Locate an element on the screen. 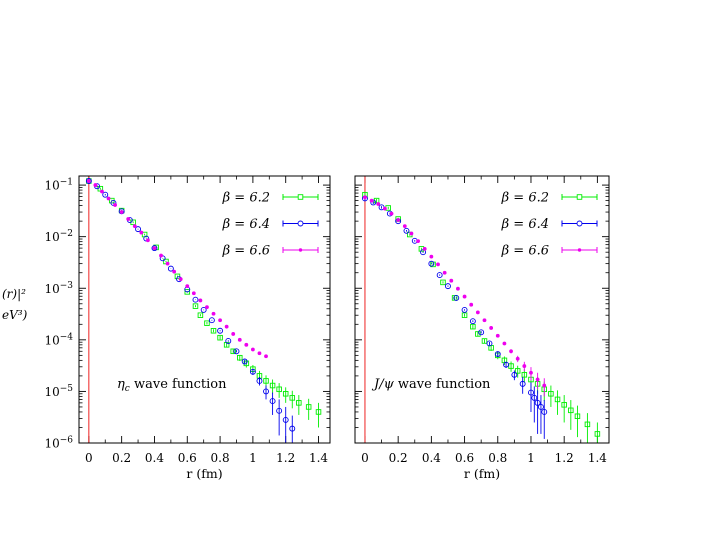 The width and height of the screenshot is (704, 535). ylabel-fragment-bottom: eV³) is located at coordinates (15, 315).